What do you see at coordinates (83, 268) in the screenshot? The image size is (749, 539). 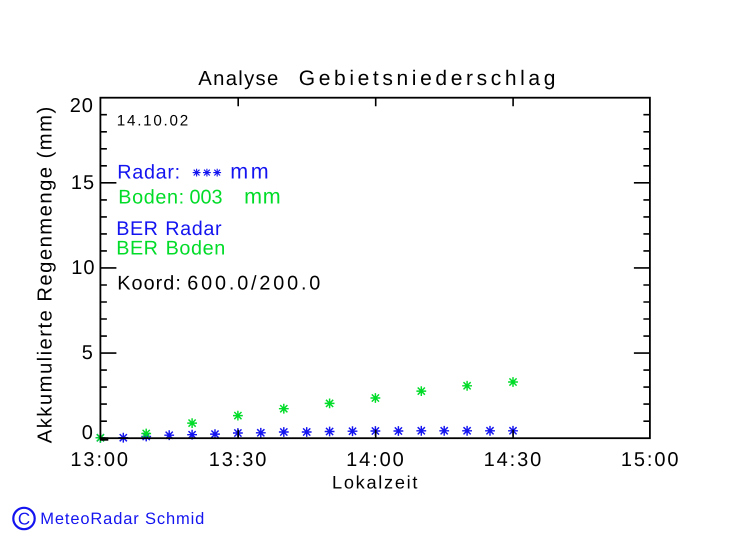 I see `svg-text: 10` at bounding box center [83, 268].